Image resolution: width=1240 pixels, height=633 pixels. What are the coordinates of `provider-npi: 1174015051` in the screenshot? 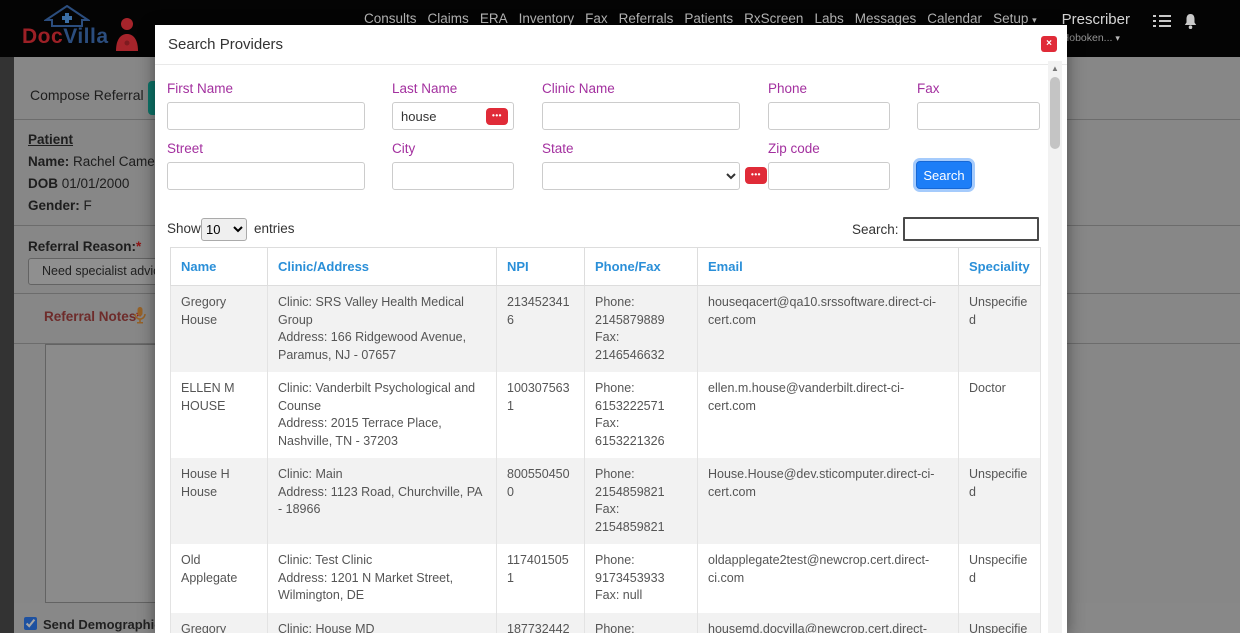 It's located at (540, 578).